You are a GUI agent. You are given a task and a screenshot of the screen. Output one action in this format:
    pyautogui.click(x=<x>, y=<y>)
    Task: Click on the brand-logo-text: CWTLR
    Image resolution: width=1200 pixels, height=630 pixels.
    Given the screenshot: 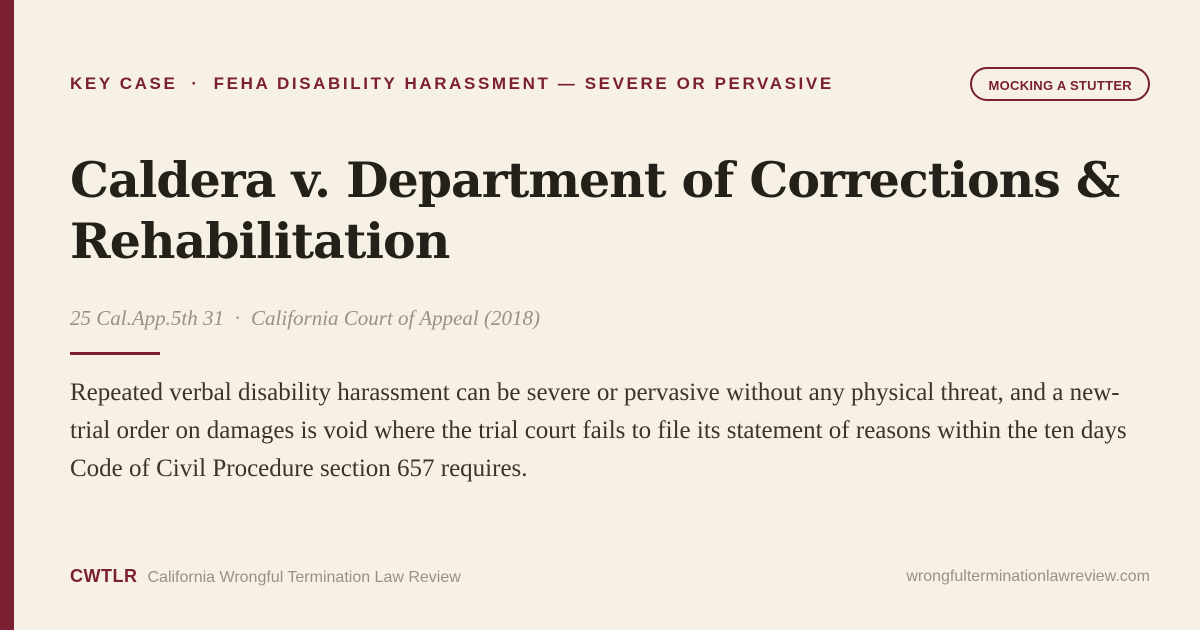 What is the action you would take?
    pyautogui.click(x=104, y=576)
    